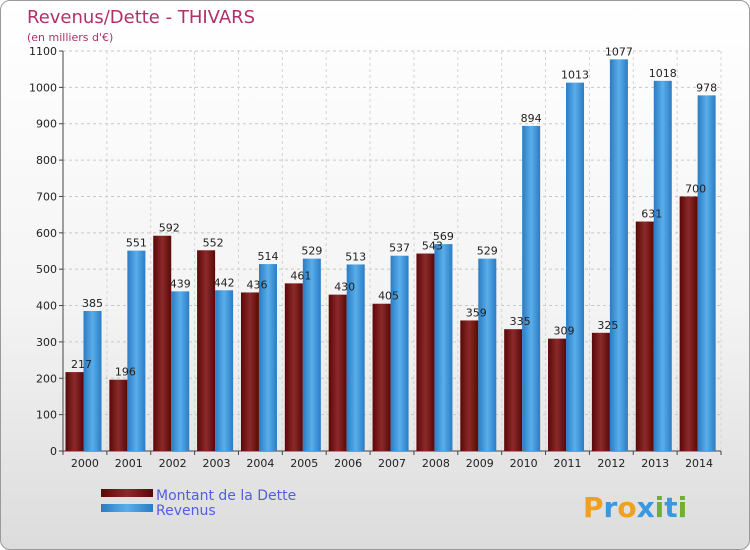 This screenshot has width=750, height=550. I want to click on logo-letter: o, so click(626, 507).